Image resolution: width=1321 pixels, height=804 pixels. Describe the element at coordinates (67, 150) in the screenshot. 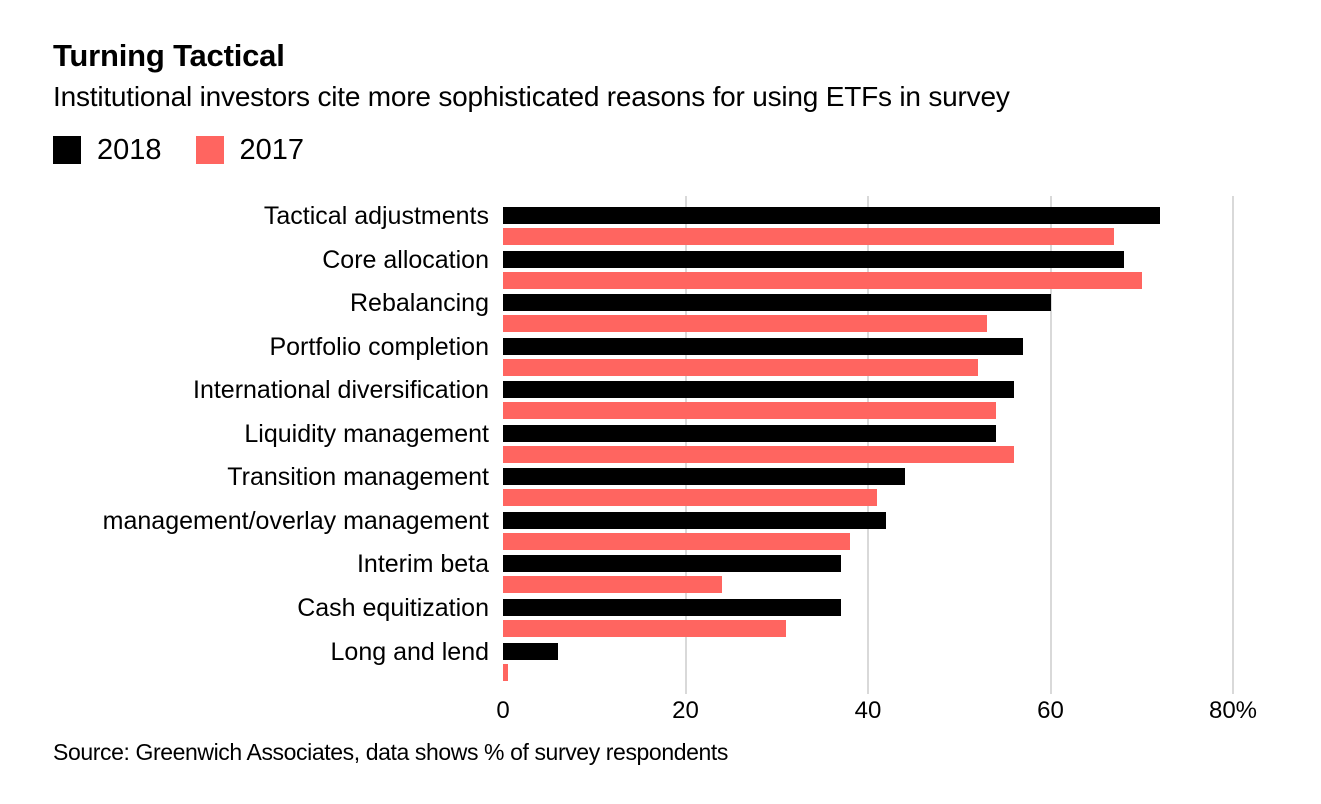

I see `legend-swatch-2018` at that location.